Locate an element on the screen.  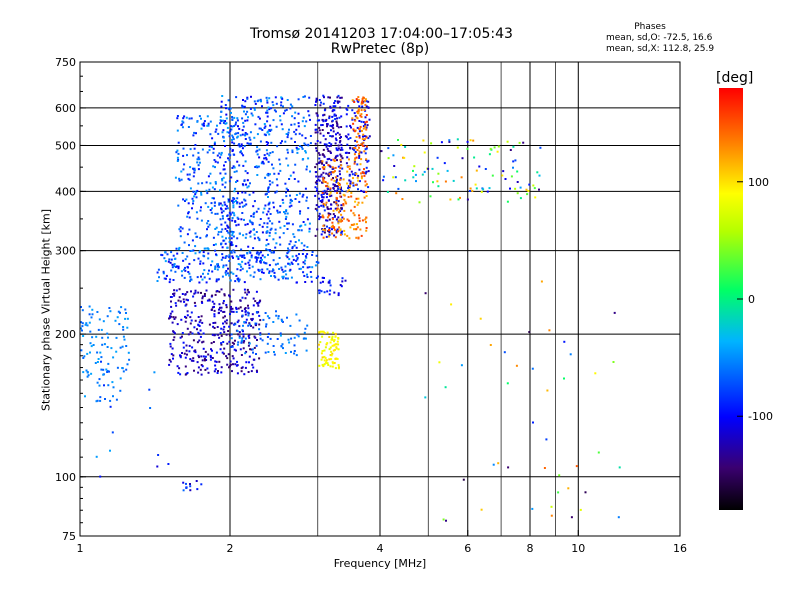
x-tick-label: 2 is located at coordinates (230, 548).